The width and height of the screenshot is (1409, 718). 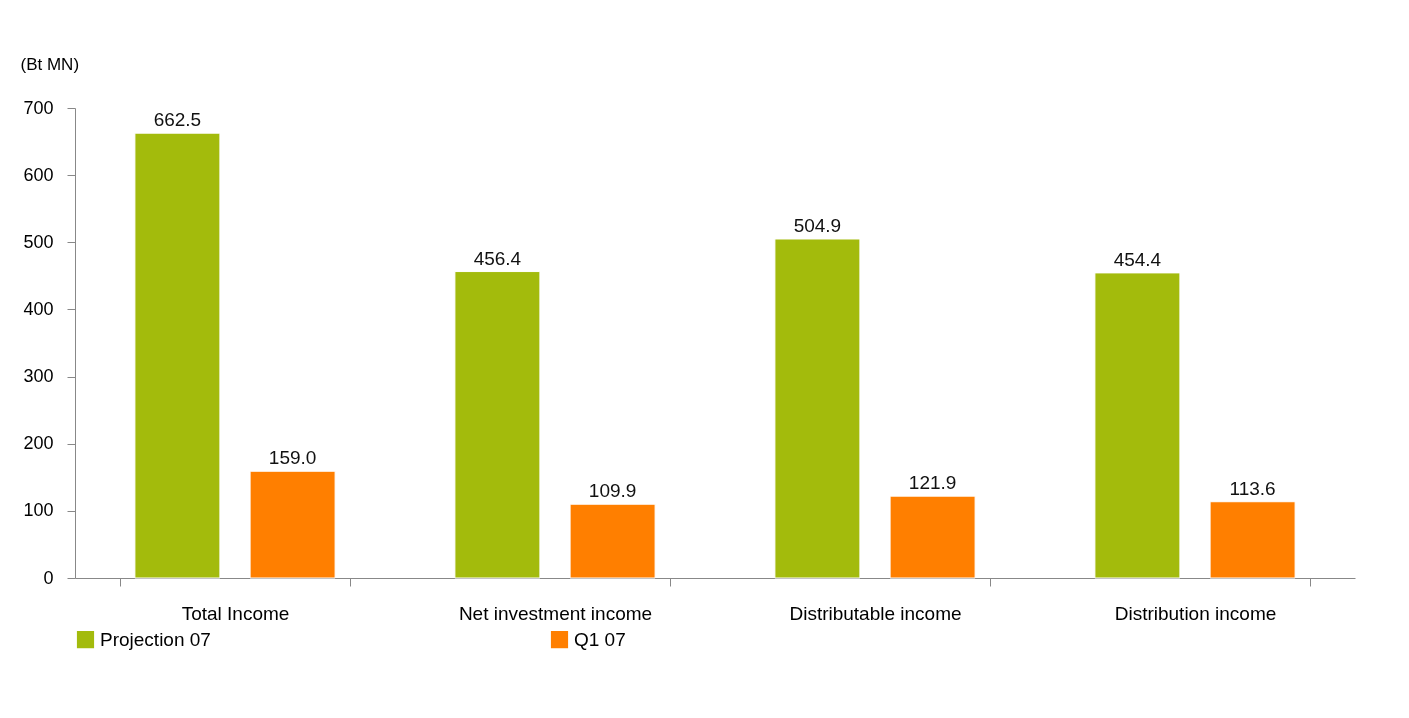 I want to click on x-tick-label: Distribution income, so click(x=1195, y=613).